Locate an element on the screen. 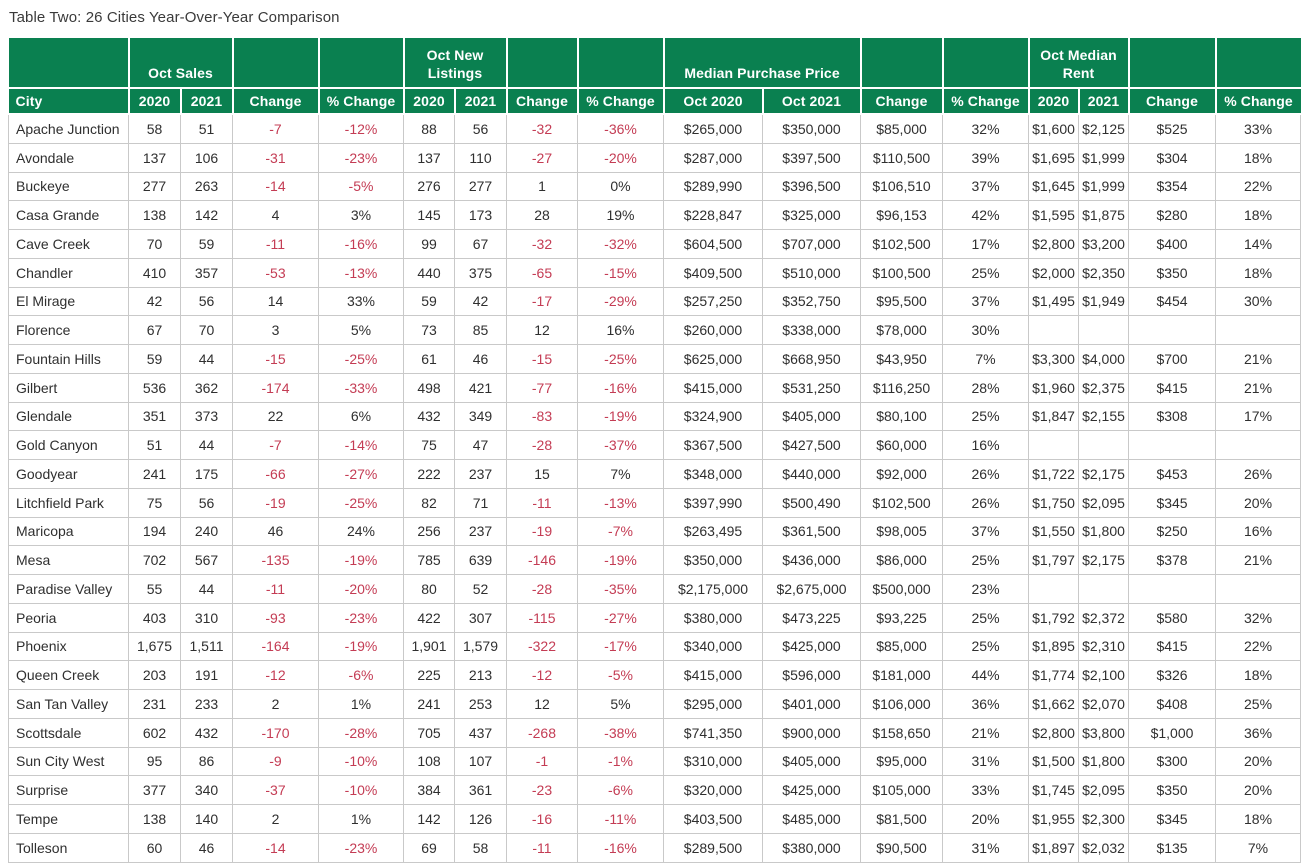  city-cell: Casa Grande is located at coordinates (68, 215).